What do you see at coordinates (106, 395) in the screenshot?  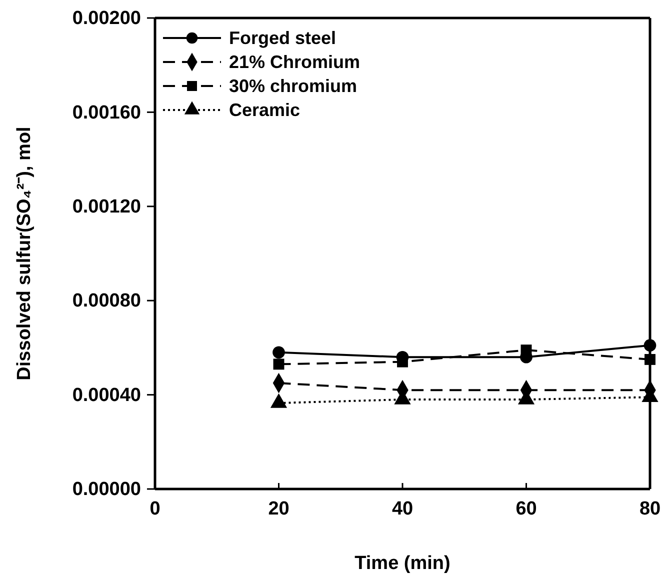 I see `y-tick-label: 0.00040` at bounding box center [106, 395].